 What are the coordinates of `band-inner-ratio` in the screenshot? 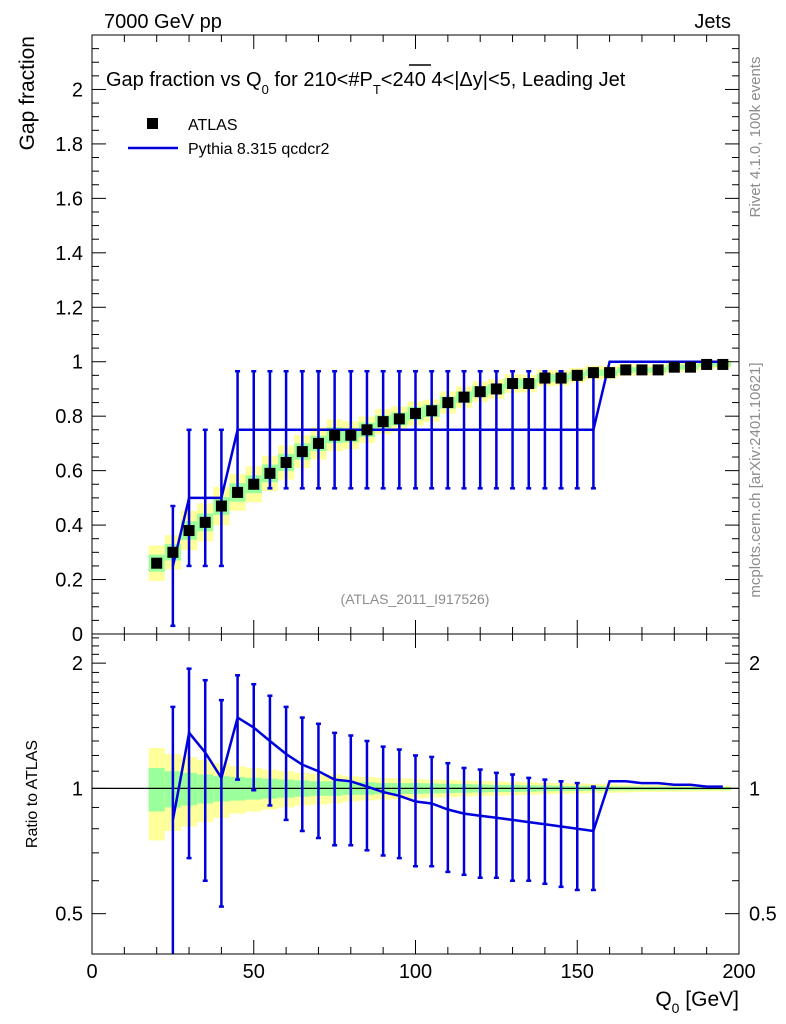 It's located at (156, 789).